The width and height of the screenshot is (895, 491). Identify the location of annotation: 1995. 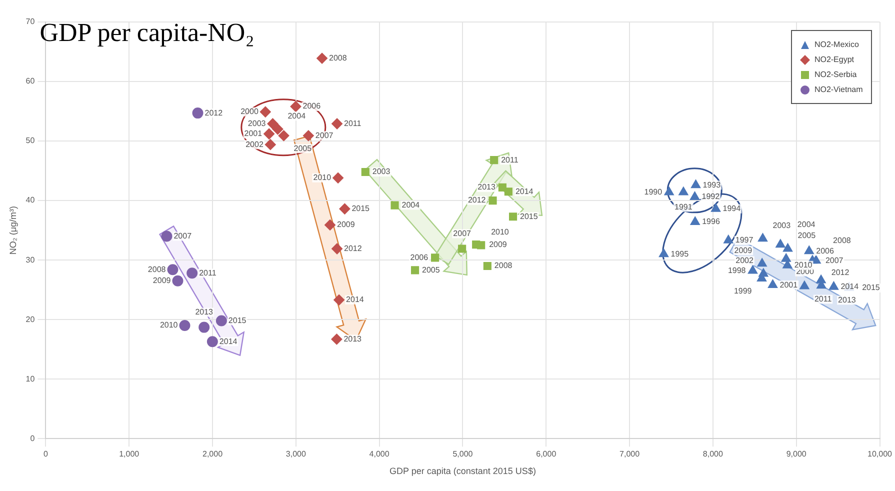
(680, 253).